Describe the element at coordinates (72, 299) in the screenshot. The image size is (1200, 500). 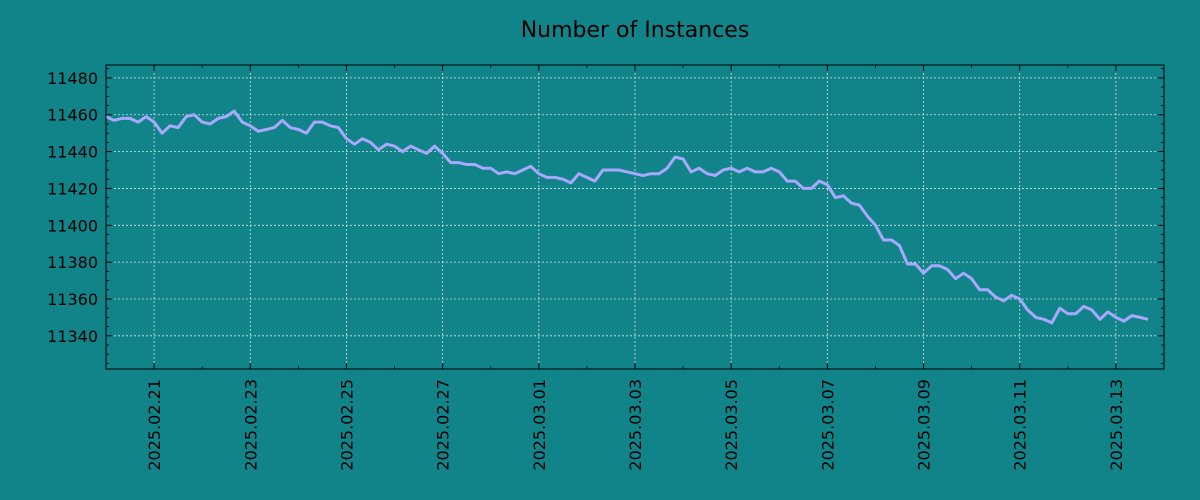
I see `y-tick-label: 11360` at that location.